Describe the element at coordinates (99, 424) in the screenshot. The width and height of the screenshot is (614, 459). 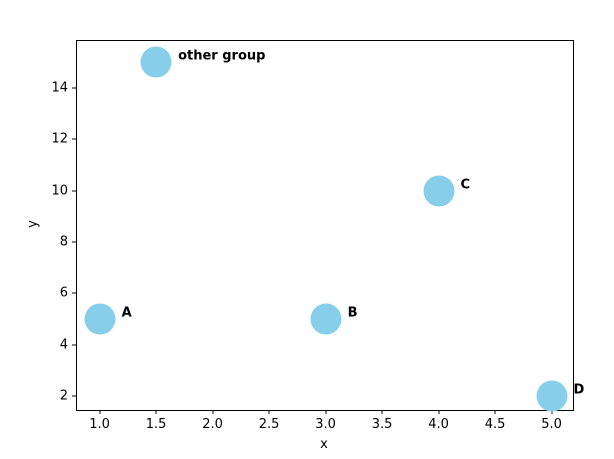
I see `x-tick-label: 1.0` at that location.